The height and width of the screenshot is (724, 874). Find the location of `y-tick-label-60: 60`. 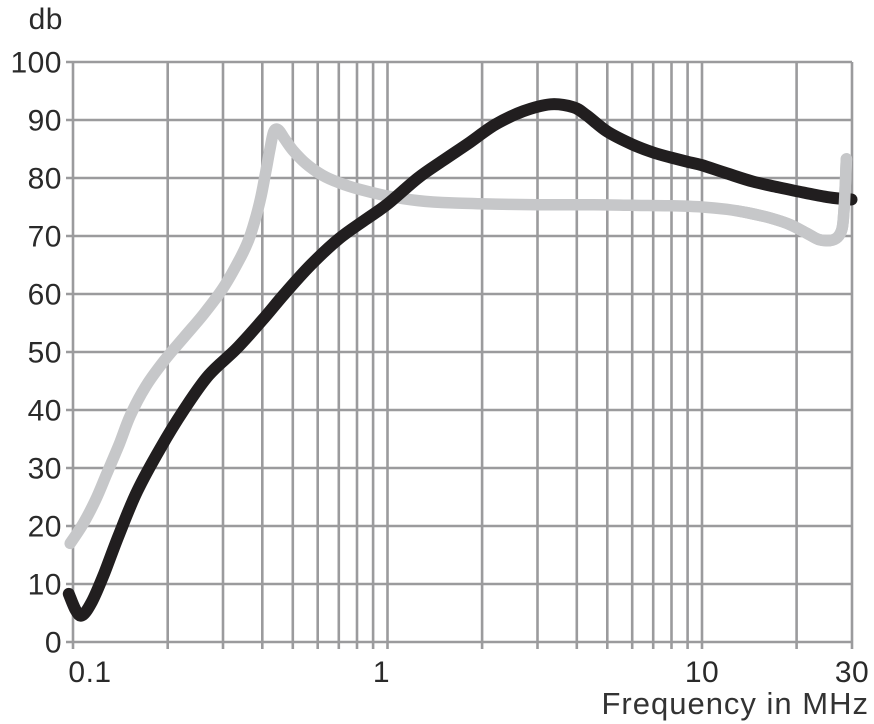

y-tick-label-60: 60 is located at coordinates (45, 295).